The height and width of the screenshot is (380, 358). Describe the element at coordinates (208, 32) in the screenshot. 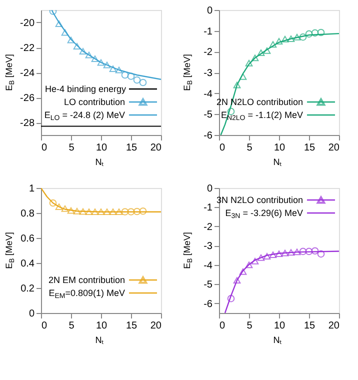

I see `y-tick-label: -1` at that location.